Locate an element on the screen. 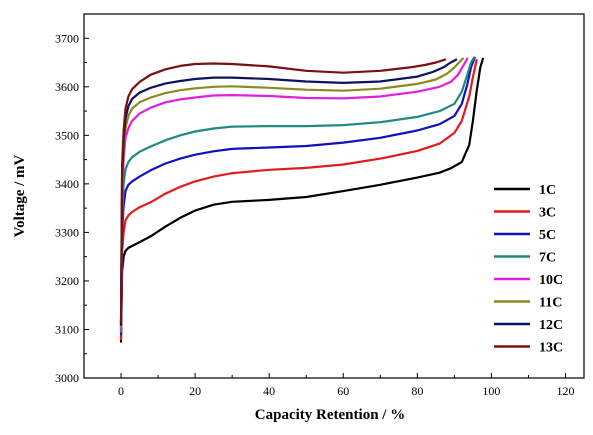  y-tick-label: 3000 is located at coordinates (67, 378).